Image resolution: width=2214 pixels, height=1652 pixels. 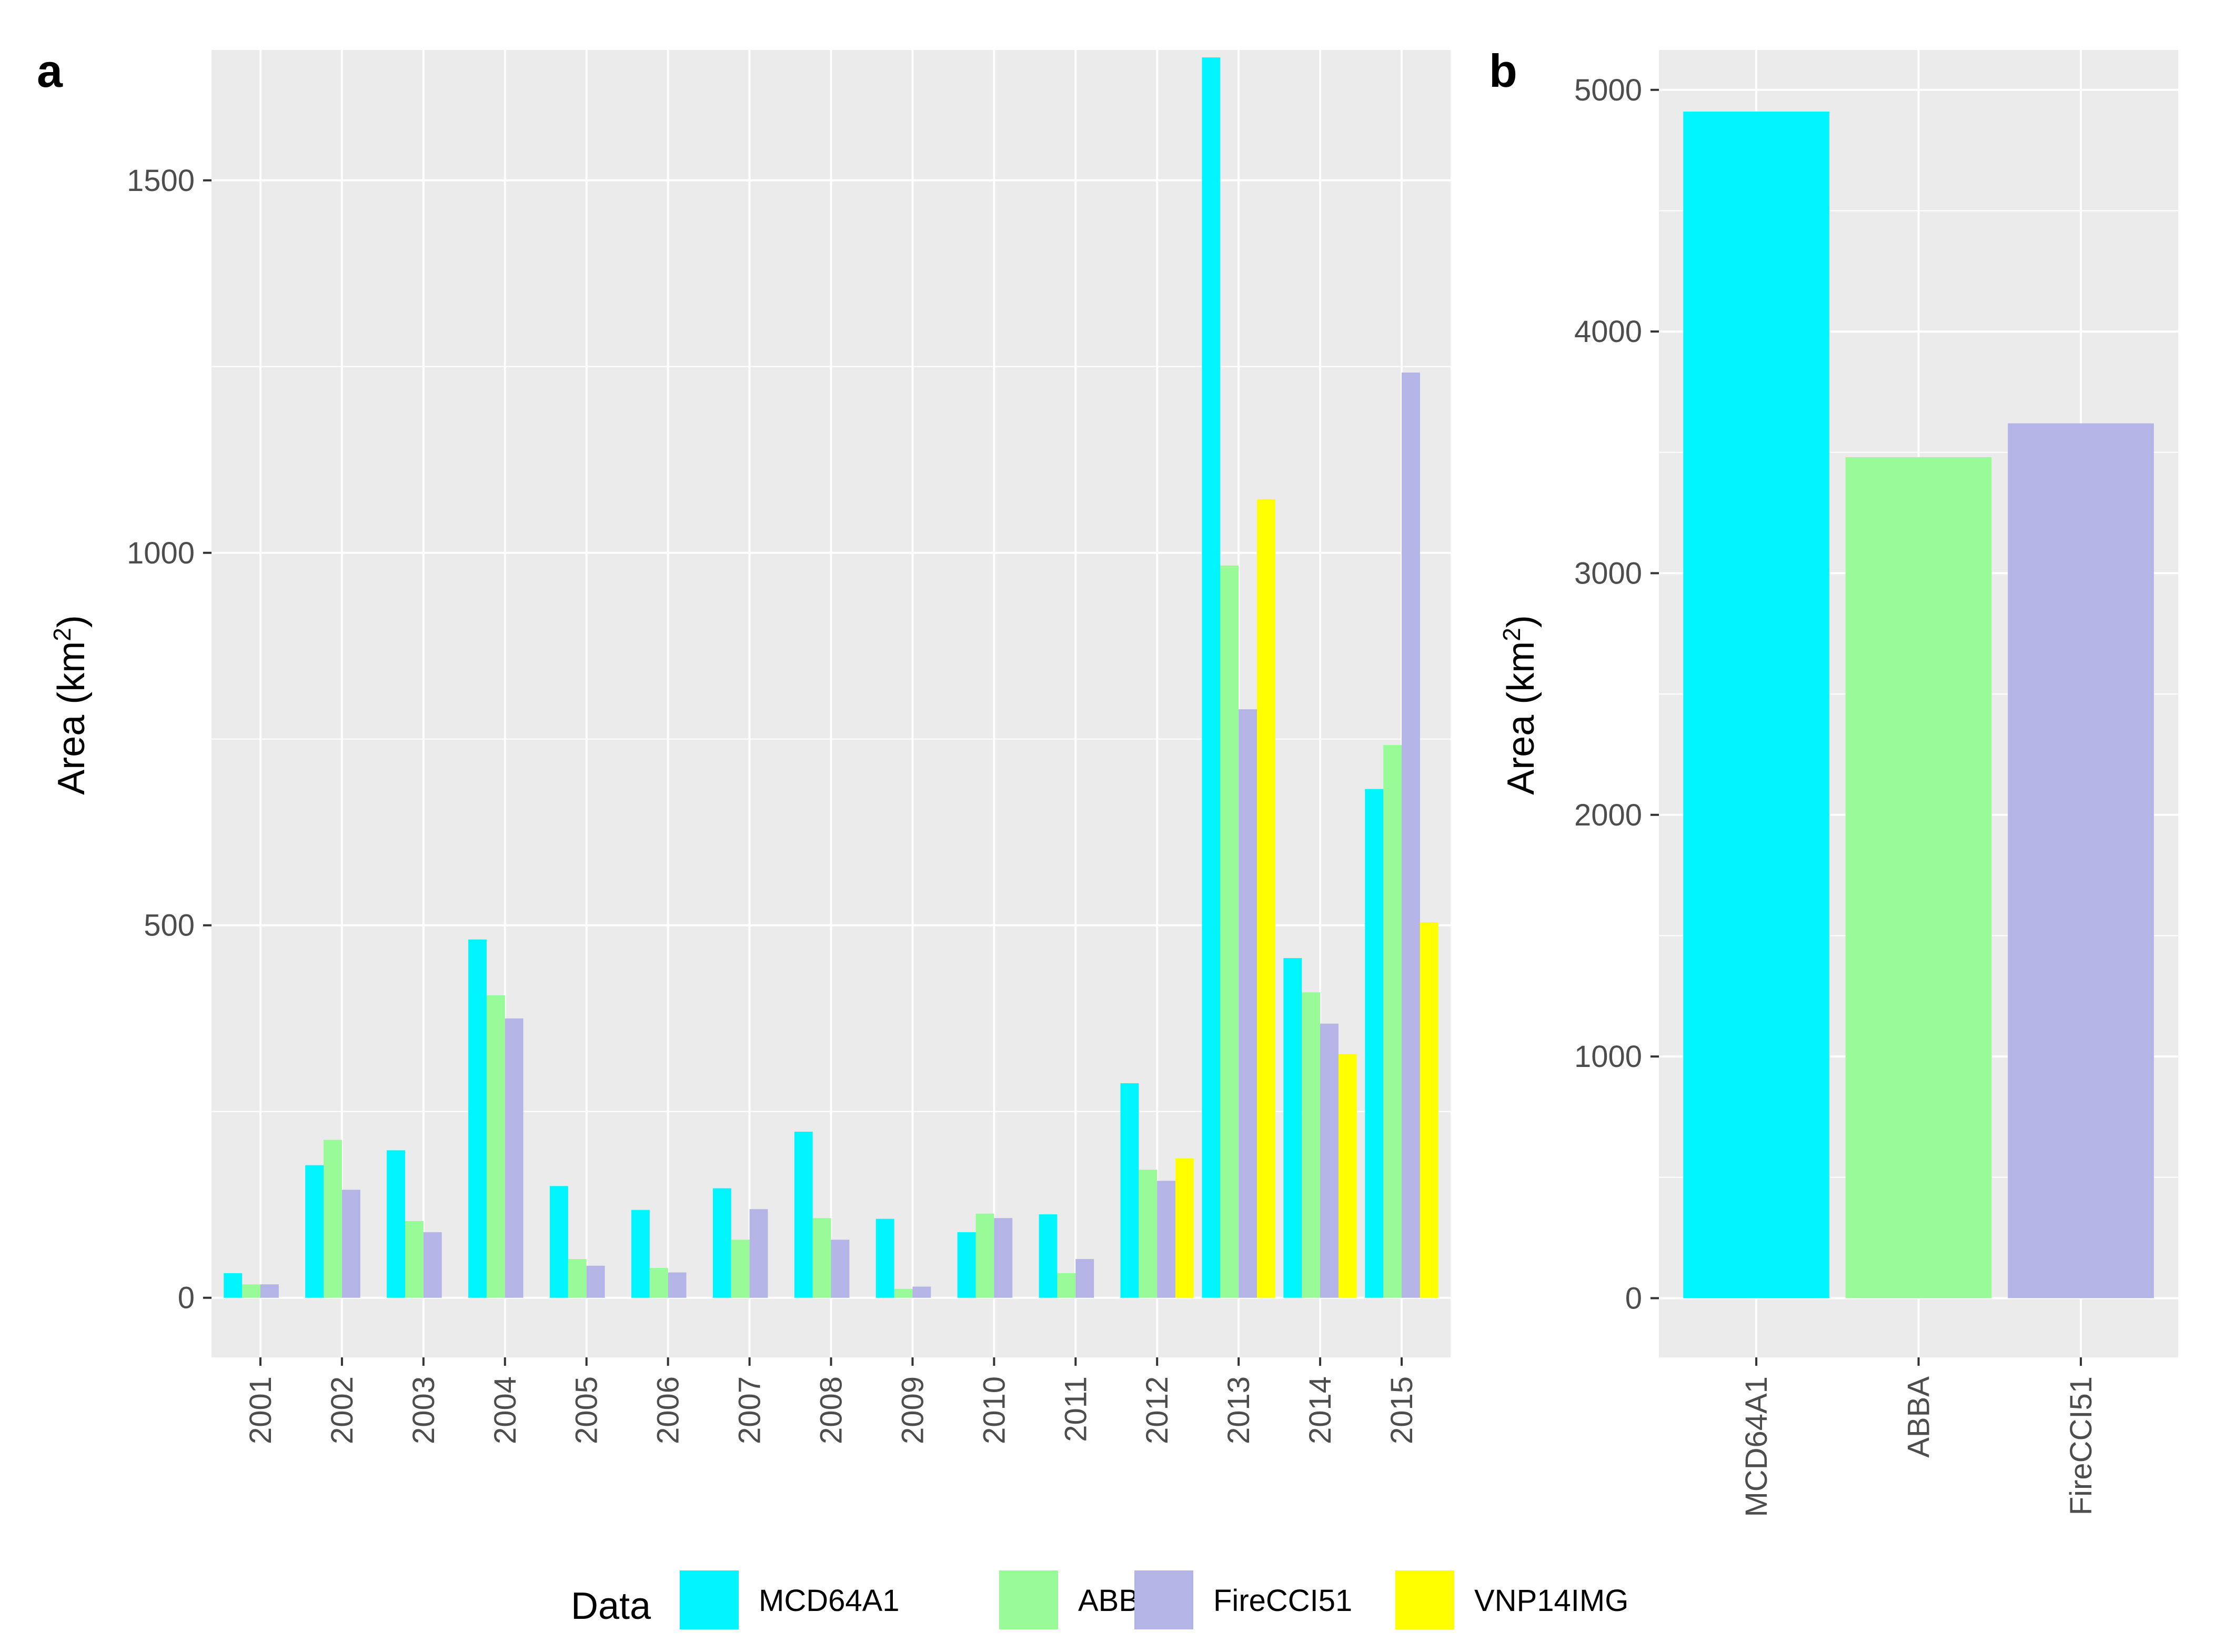 I want to click on bar-mcd64a1-2002, so click(x=315, y=1231).